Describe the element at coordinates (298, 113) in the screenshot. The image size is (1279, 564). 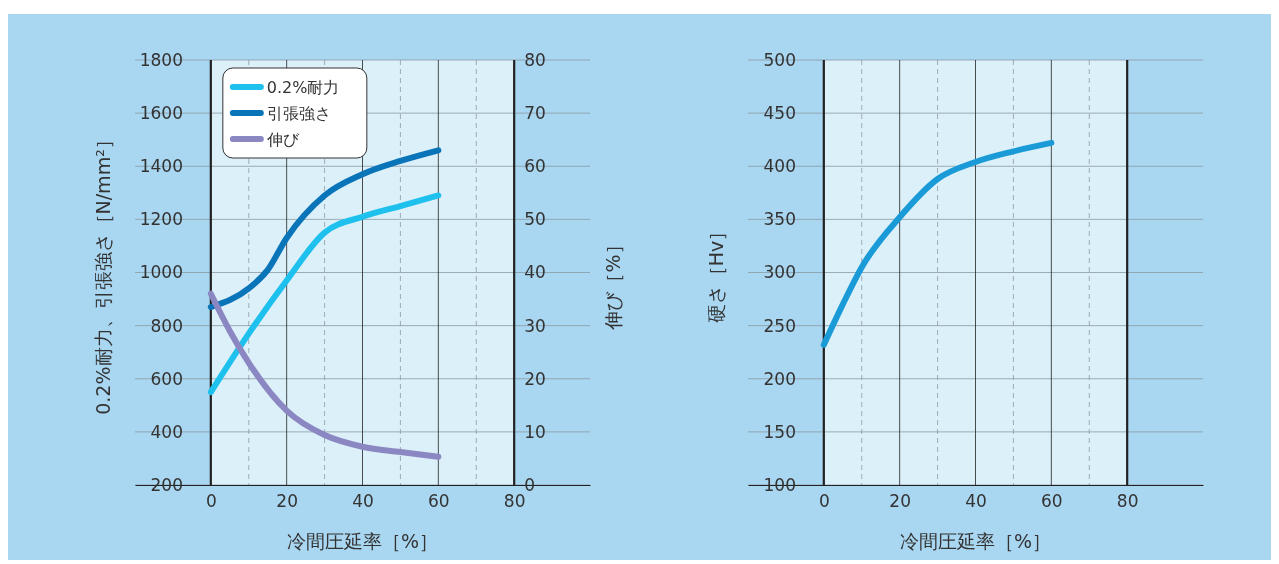
I see `legend-label: 引張強さ` at that location.